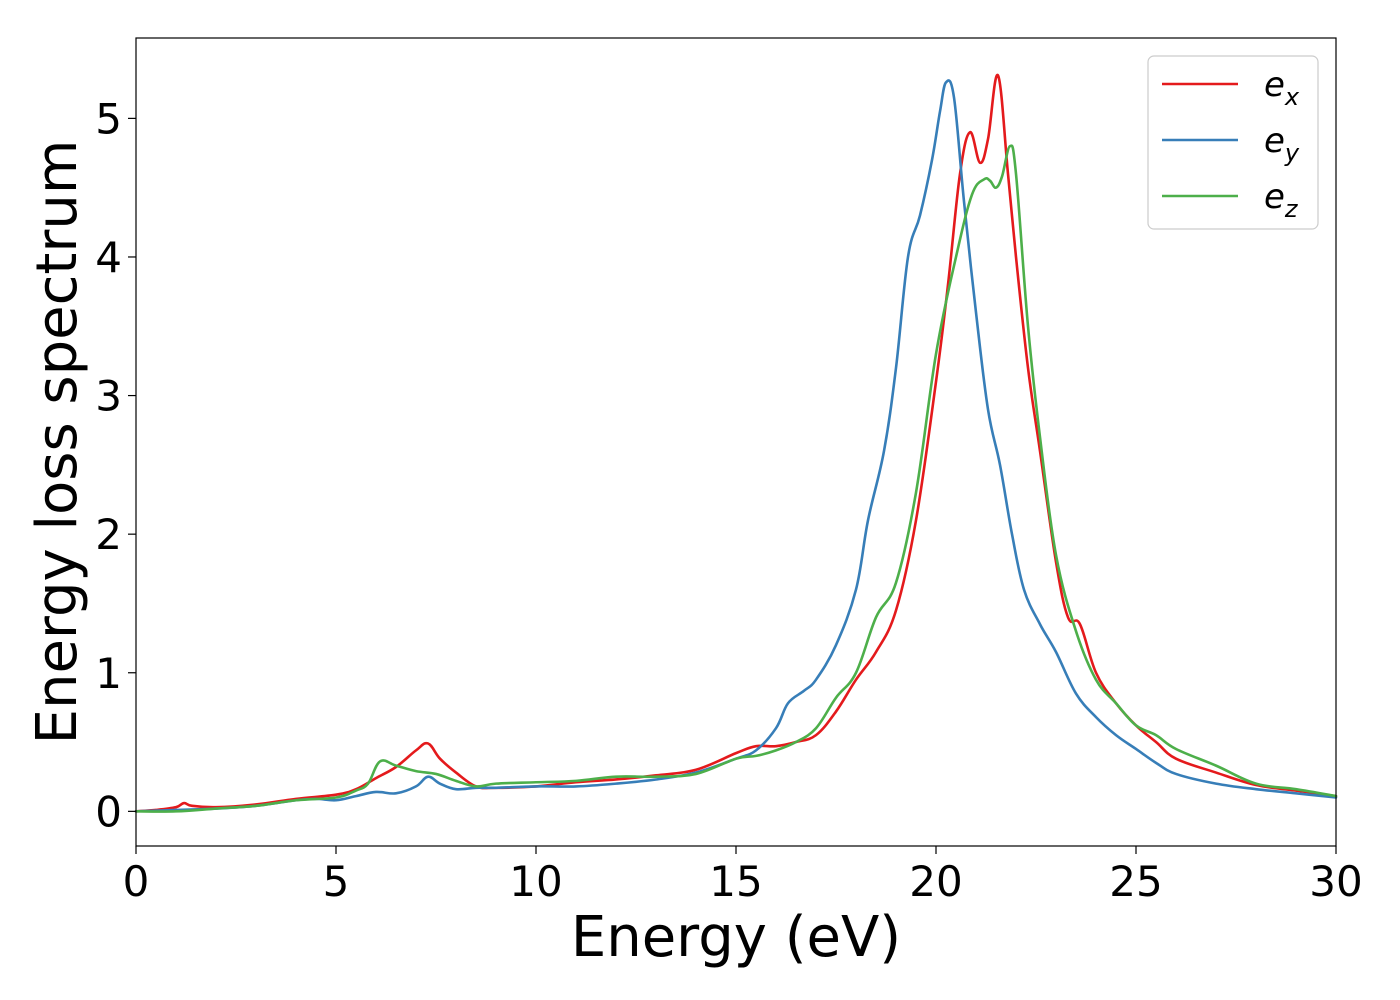 This screenshot has height=1000, width=1400. What do you see at coordinates (136, 881) in the screenshot?
I see `x-tick-label: 0` at bounding box center [136, 881].